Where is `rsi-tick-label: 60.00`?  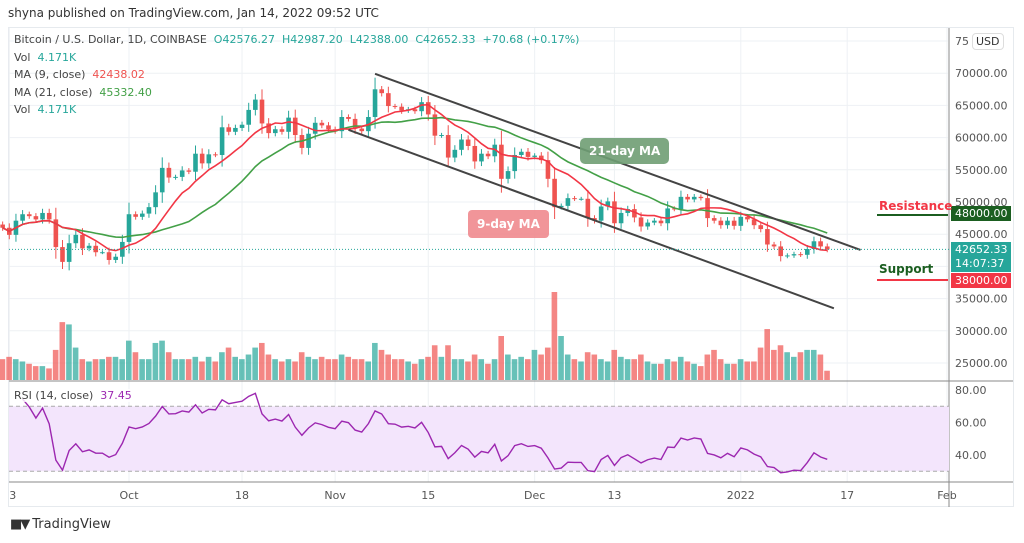 rsi-tick-label: 60.00 is located at coordinates (971, 423).